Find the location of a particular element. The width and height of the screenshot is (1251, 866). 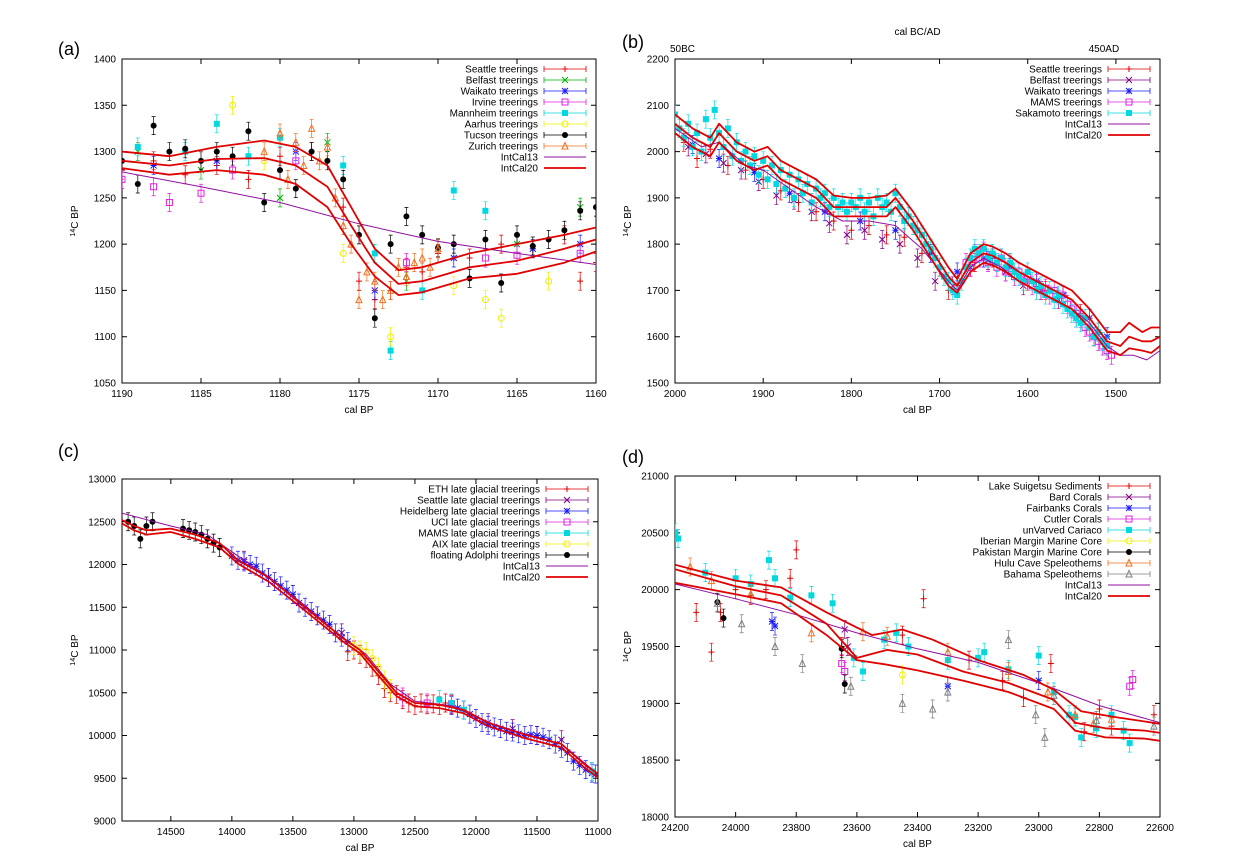

legend-label: Fairbanks Corals is located at coordinates (1064, 509).